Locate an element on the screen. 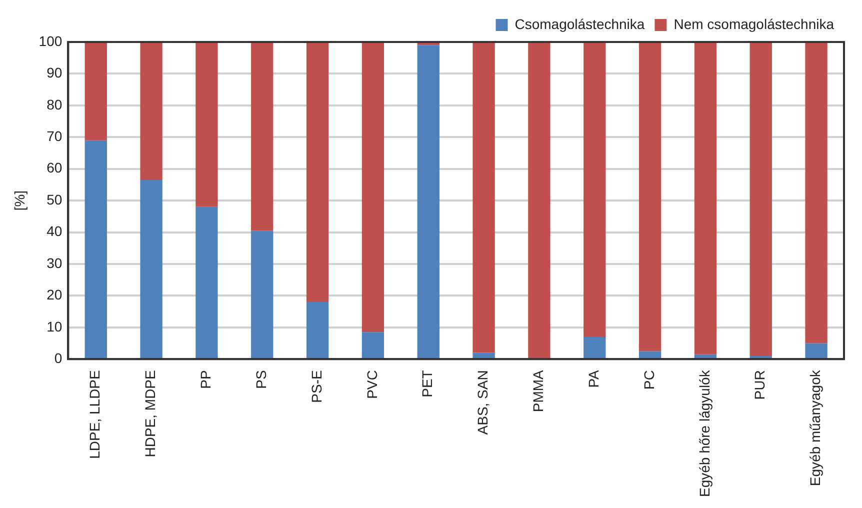 This screenshot has height=508, width=862. y-tick-label: 90 is located at coordinates (54, 72).